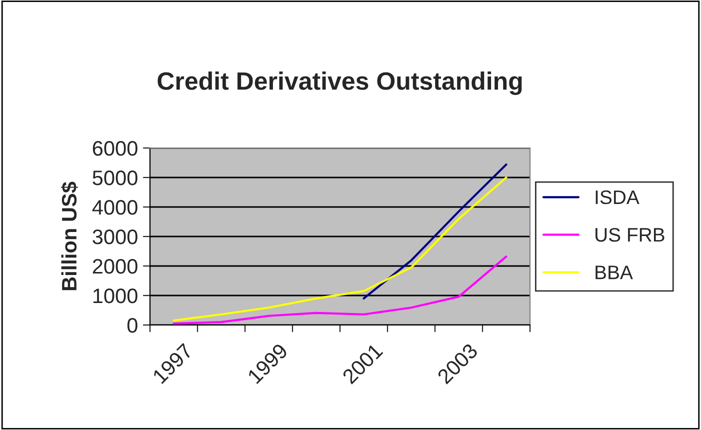  Describe the element at coordinates (630, 235) in the screenshot. I see `legend-label: US FRB` at that location.